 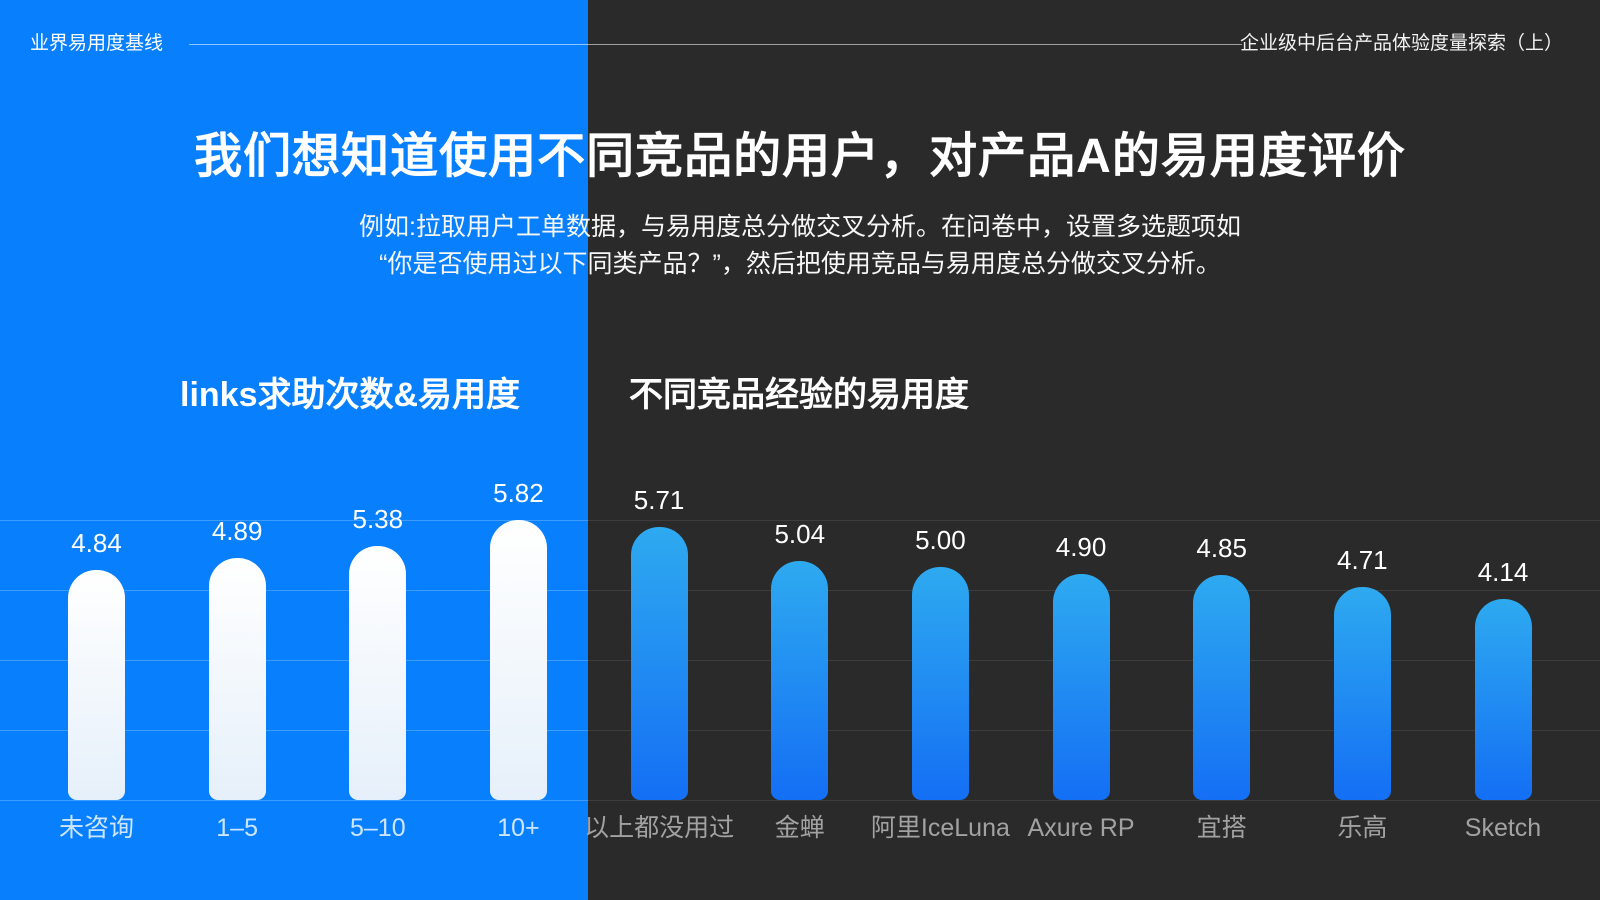 I want to click on subtitle-line-2: “你是否使用过以下同类产品？”，然后把使用竞品与易用度总分做交叉分析。, so click(x=800, y=264).